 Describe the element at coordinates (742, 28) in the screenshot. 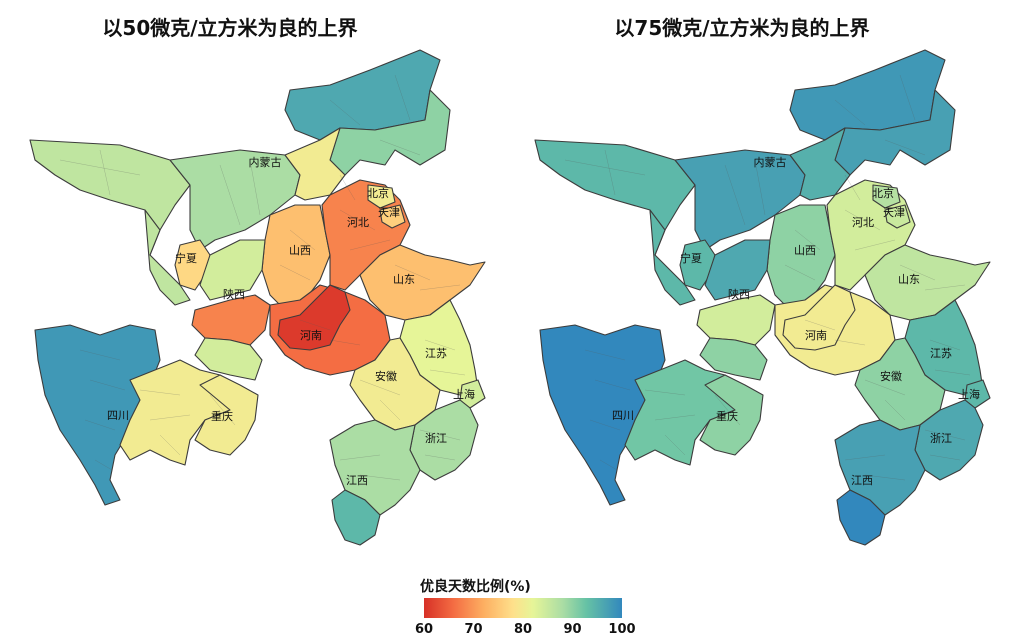

I see `map-title-right: 以75微克/立方米为良的上界` at that location.